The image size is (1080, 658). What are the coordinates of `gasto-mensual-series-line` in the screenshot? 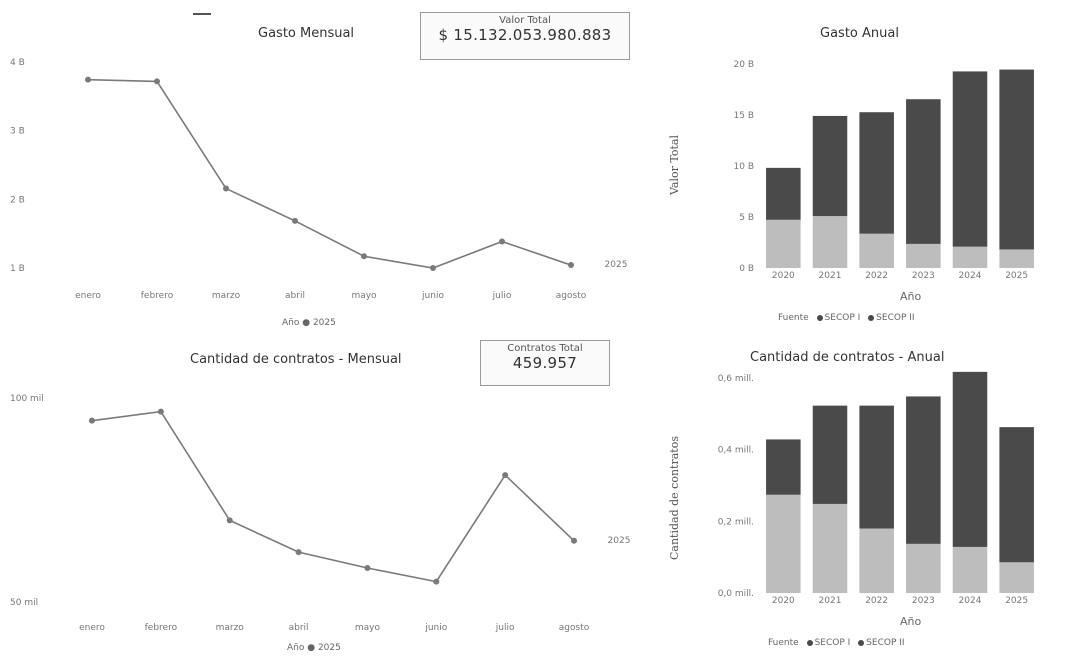 It's located at (329, 173).